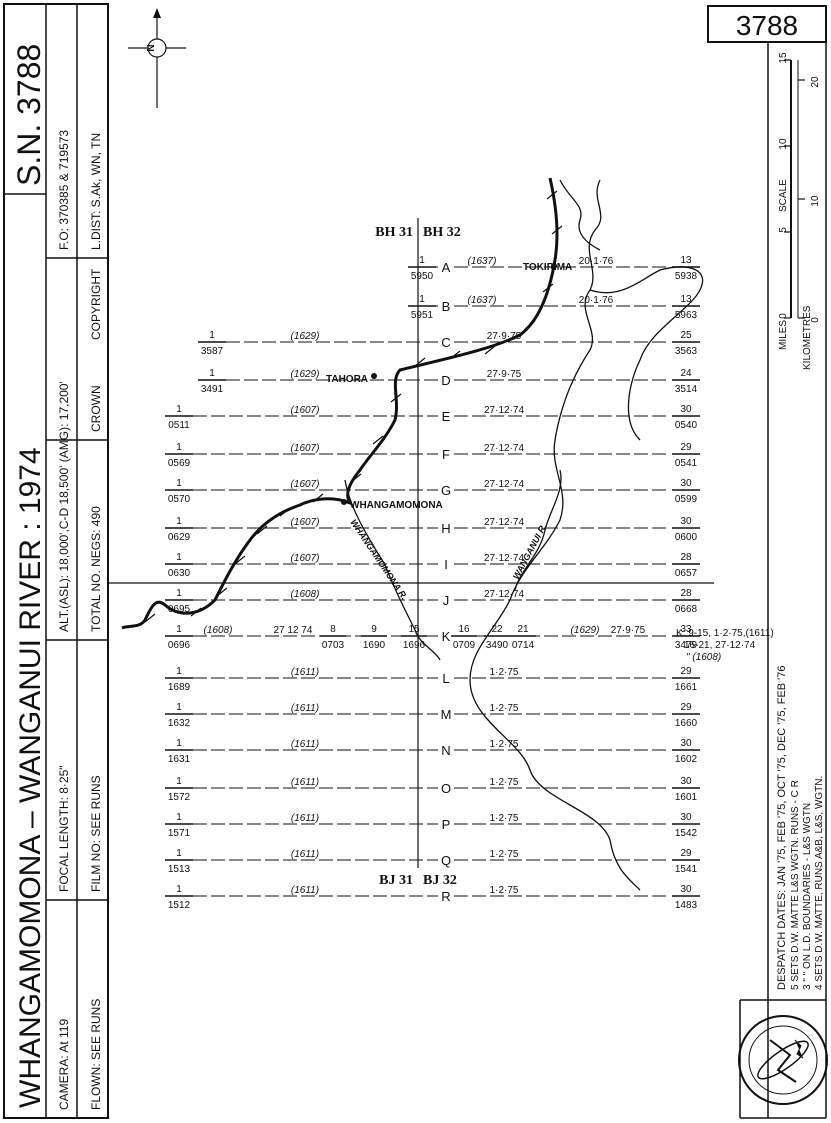 Image resolution: width=831 pixels, height=1123 pixels. Describe the element at coordinates (293, 630) in the screenshot. I see `run-K-date-left: 27 12 74` at that location.